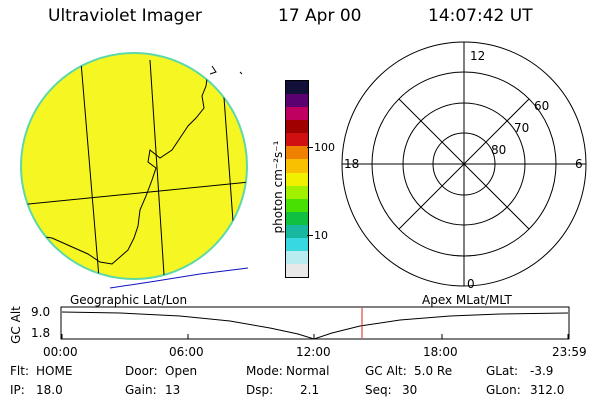 This screenshot has height=400, width=600. I want to click on colorbar-label-100: 100, so click(324, 147).